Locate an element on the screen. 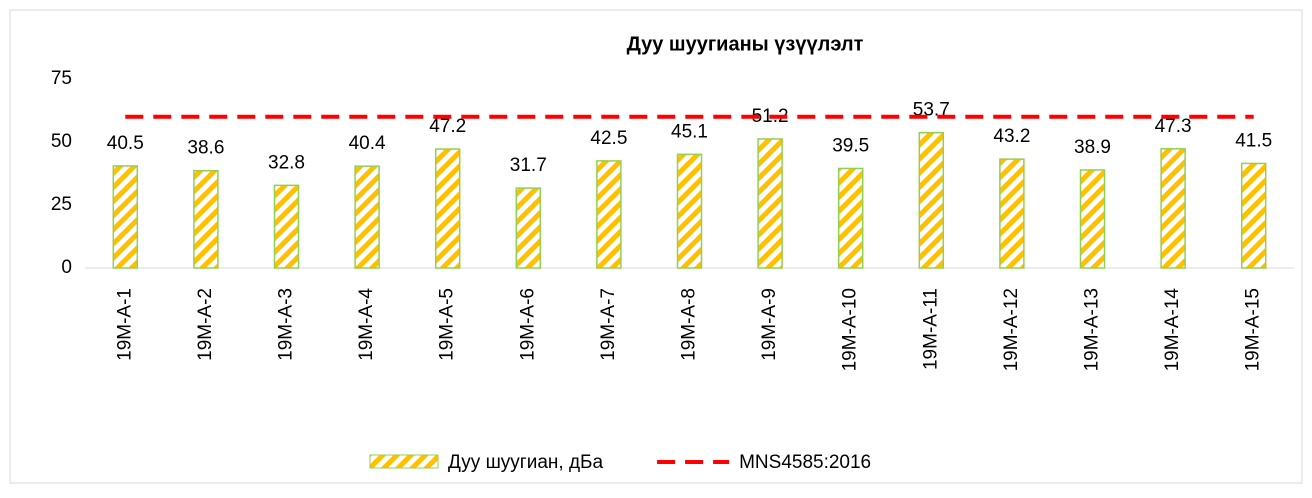  x-tick-label: 19M-A-5 is located at coordinates (447, 324).